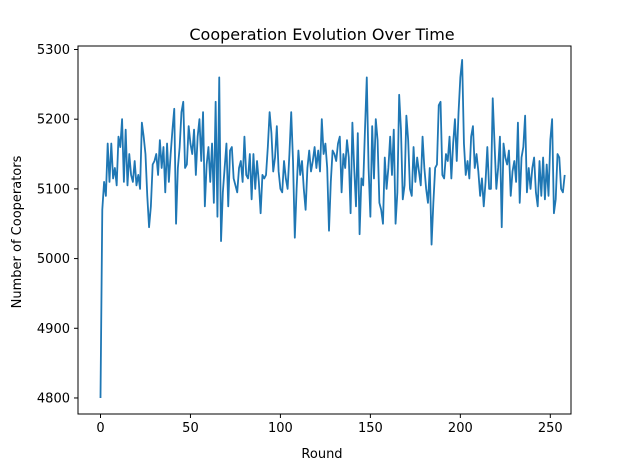 This screenshot has width=626, height=467. Describe the element at coordinates (460, 428) in the screenshot. I see `x-tick-label: 200` at that location.